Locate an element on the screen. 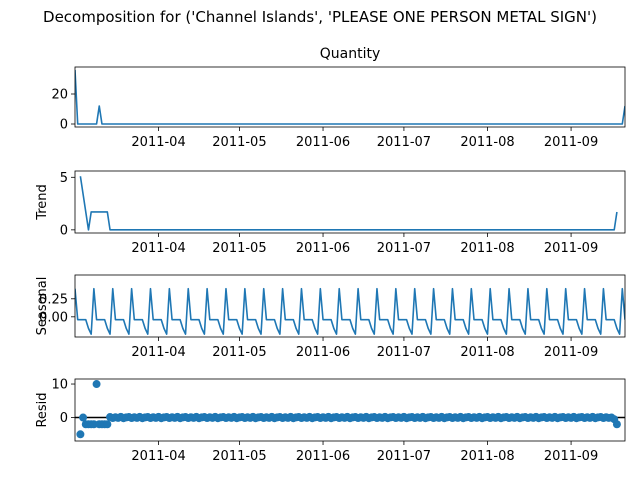 The width and height of the screenshot is (640, 480). y-tick-label: 5 is located at coordinates (64, 178).